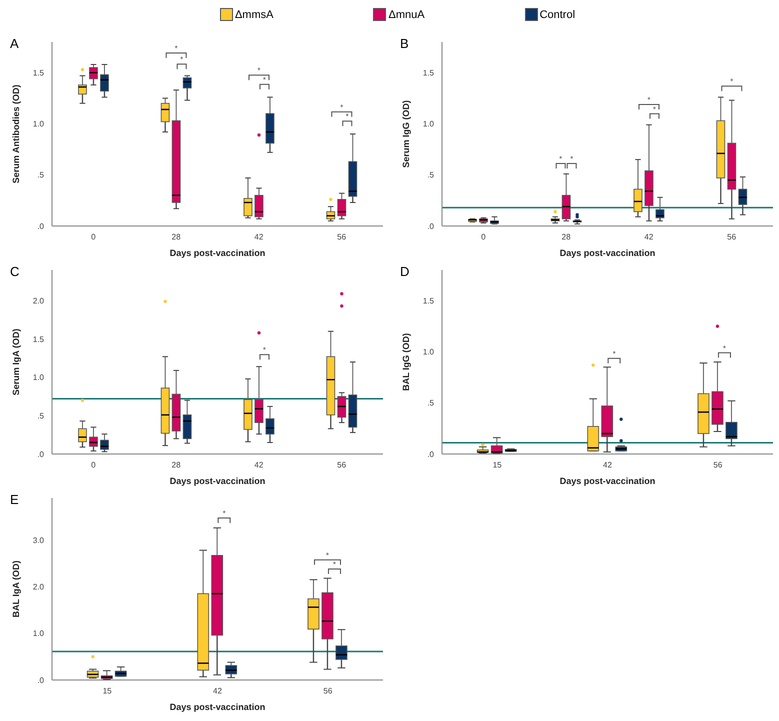 The width and height of the screenshot is (779, 721). Describe the element at coordinates (16, 589) in the screenshot. I see `y-axis-title: BAL IgA (OD)` at that location.